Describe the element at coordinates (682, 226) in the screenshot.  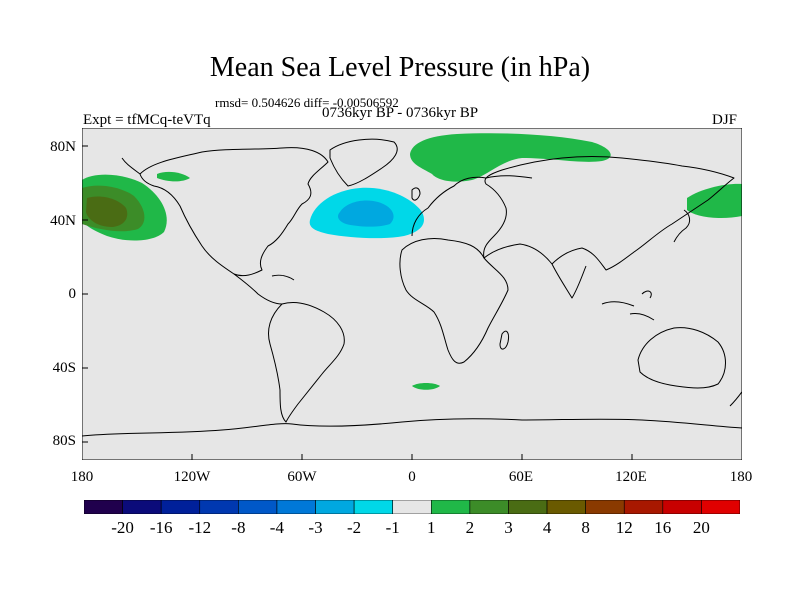
I see `japan-outline` at that location.